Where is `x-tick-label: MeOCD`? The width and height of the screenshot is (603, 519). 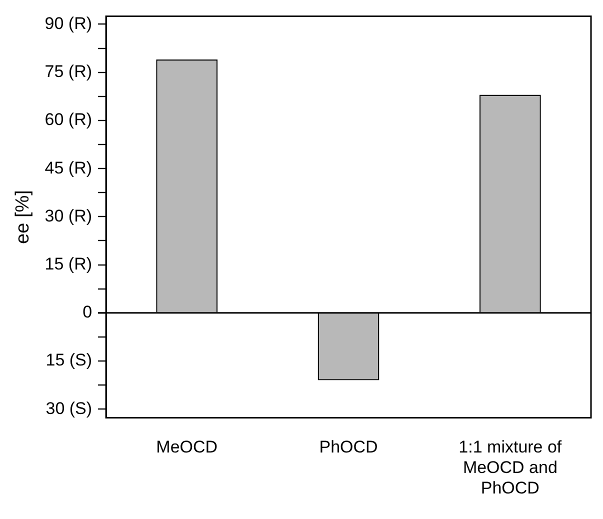
x-tick-label: MeOCD is located at coordinates (187, 447).